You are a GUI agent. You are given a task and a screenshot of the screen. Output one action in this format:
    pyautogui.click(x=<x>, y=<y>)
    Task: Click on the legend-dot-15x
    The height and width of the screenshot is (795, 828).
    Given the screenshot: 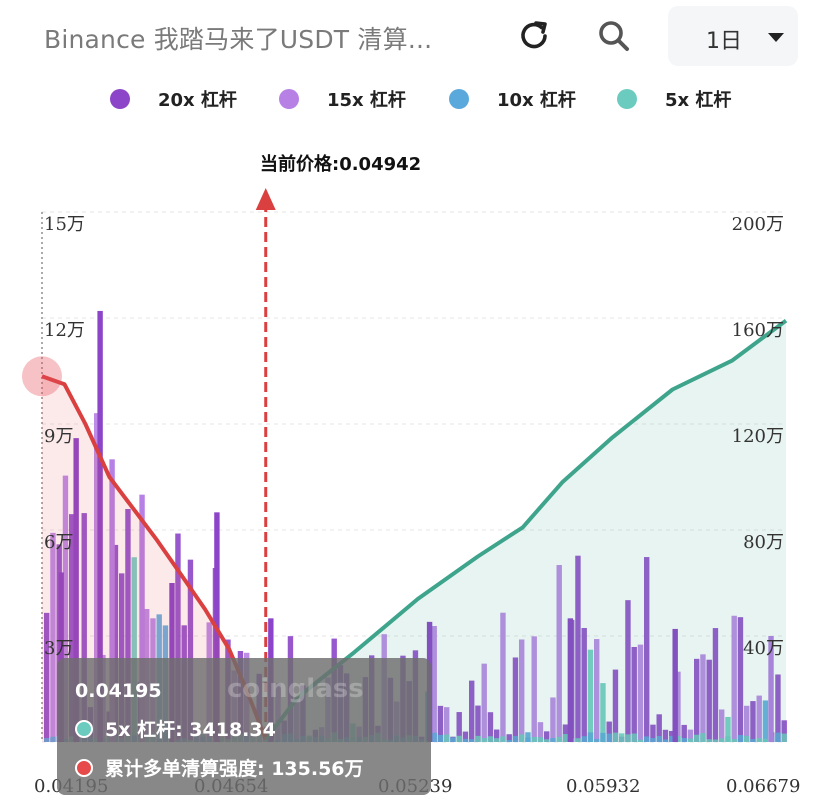 What is the action you would take?
    pyautogui.click(x=289, y=99)
    